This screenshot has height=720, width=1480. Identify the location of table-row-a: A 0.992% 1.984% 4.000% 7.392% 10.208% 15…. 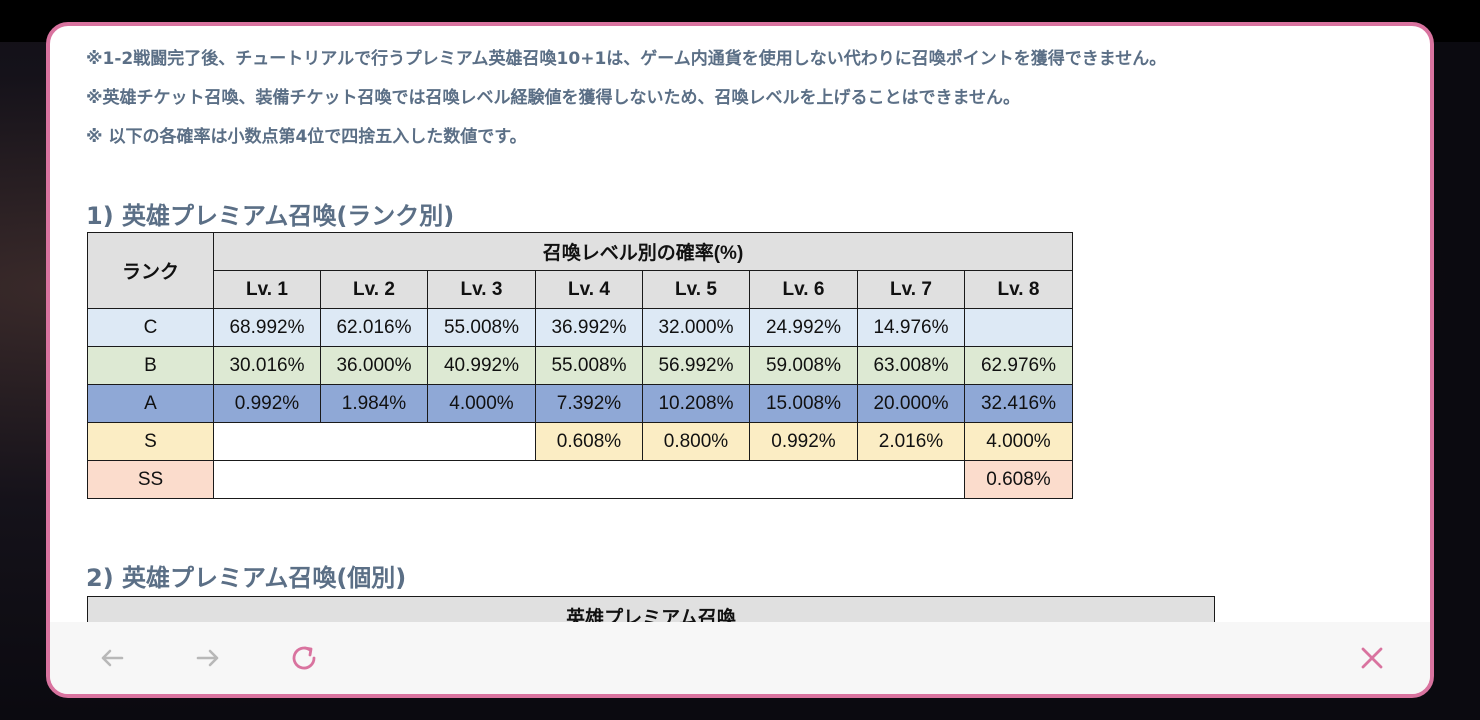
(580, 403).